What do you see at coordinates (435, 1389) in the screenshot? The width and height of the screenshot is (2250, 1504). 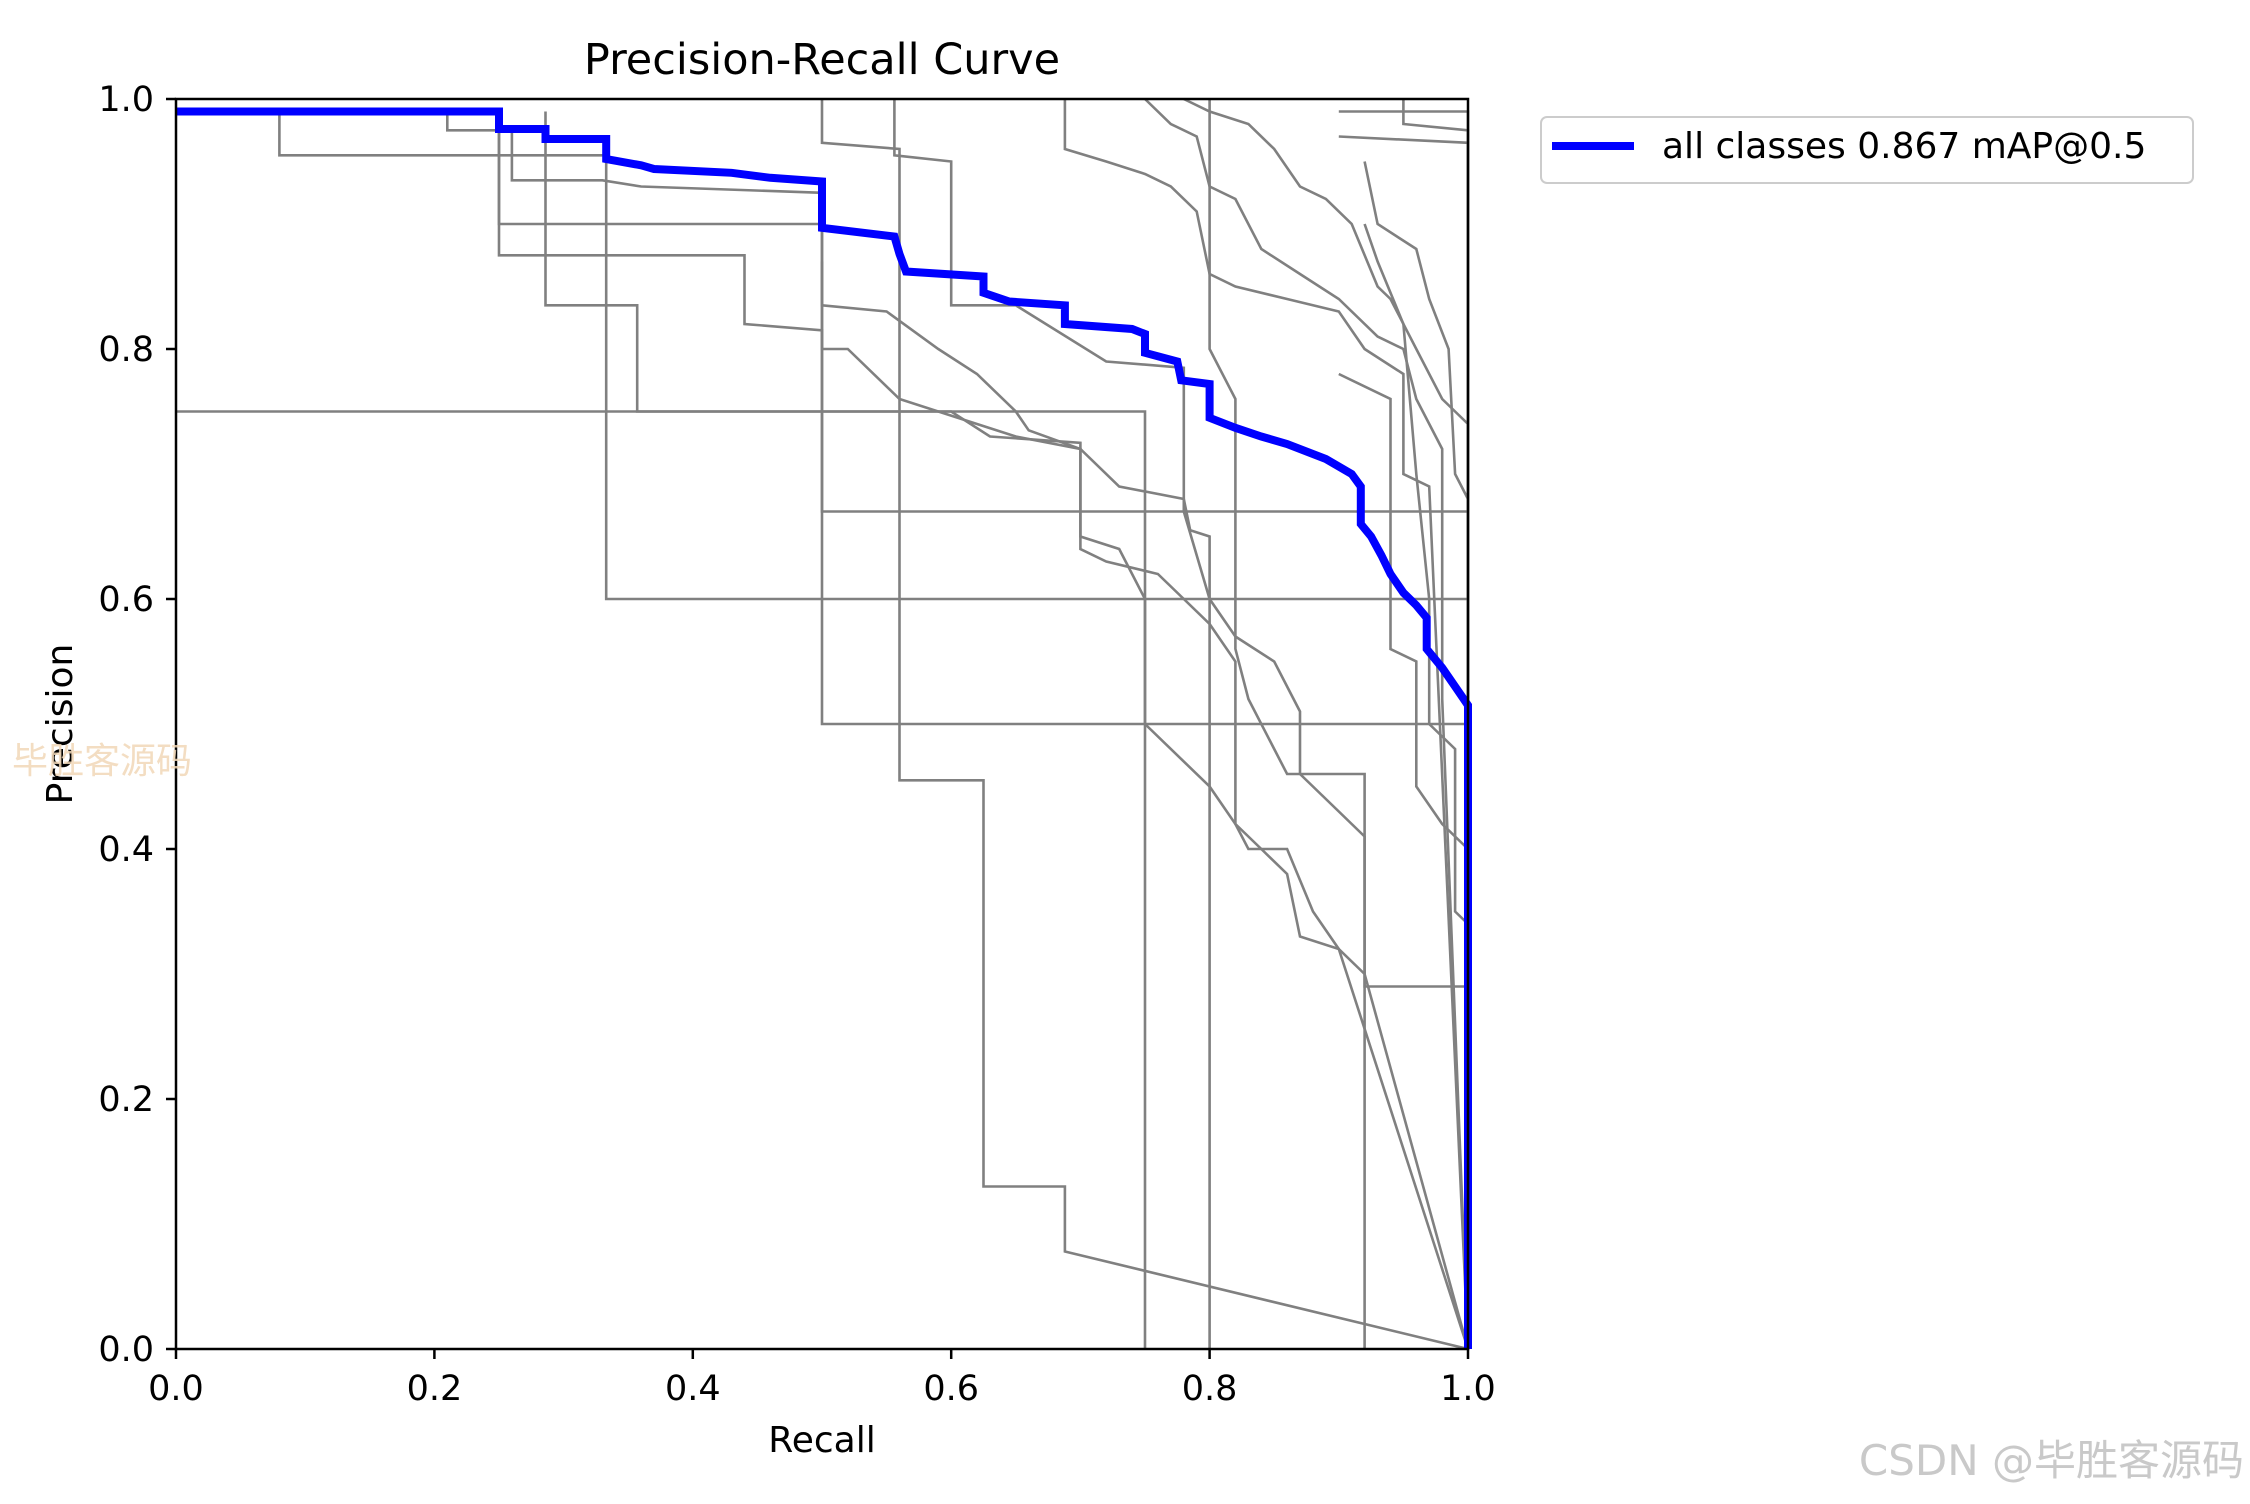 I see `x-tick-label: 0.2` at bounding box center [435, 1389].